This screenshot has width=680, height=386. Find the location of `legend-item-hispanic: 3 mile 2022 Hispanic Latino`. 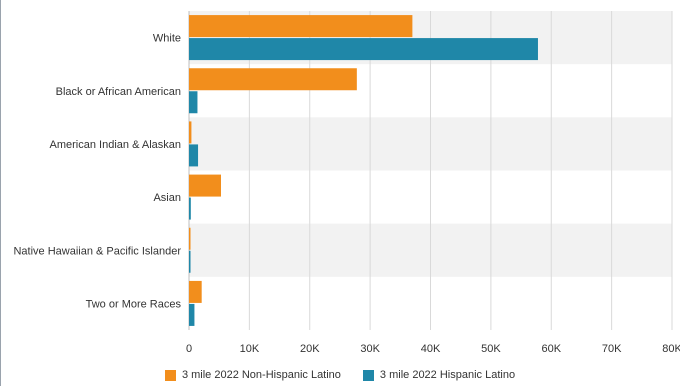

legend-item-hispanic: 3 mile 2022 Hispanic Latino is located at coordinates (439, 375).